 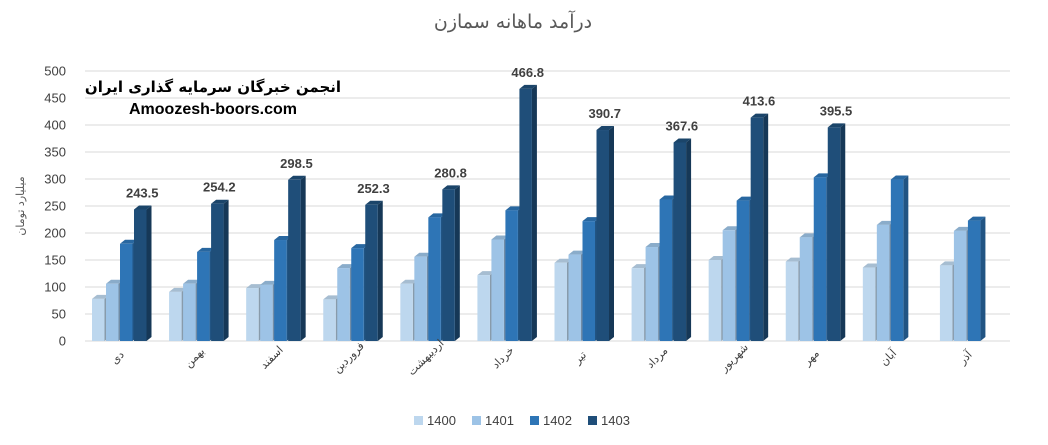 I want to click on legend: 1400 1401 1402 1403, so click(x=522, y=420).